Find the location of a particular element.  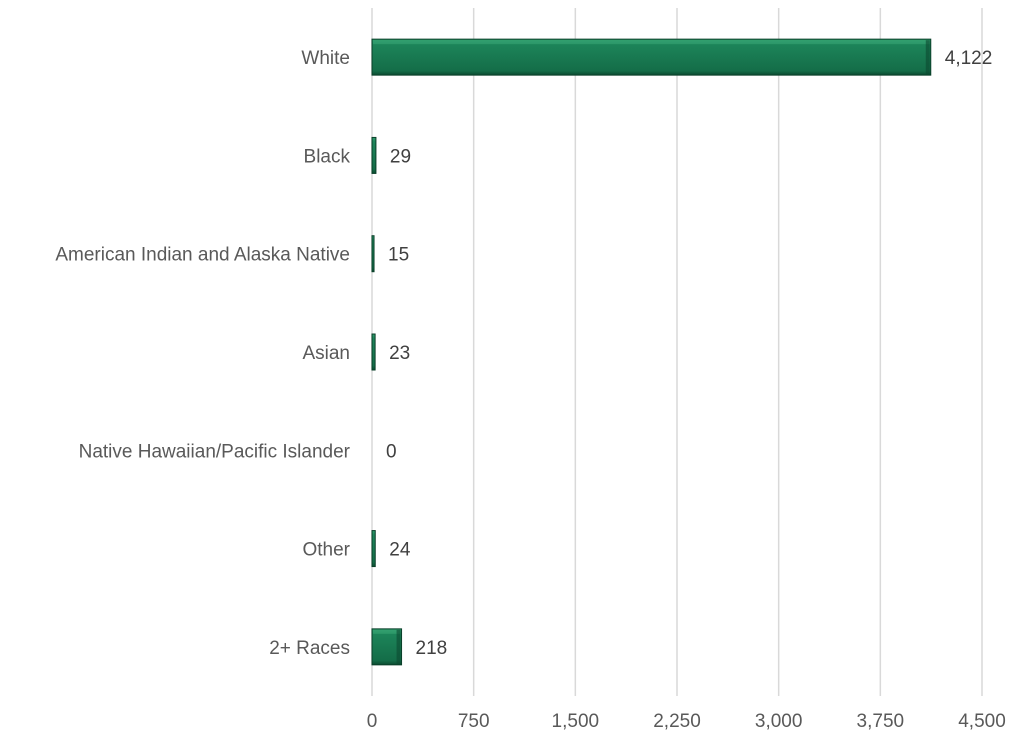

x-tick-label: 750 is located at coordinates (474, 721).